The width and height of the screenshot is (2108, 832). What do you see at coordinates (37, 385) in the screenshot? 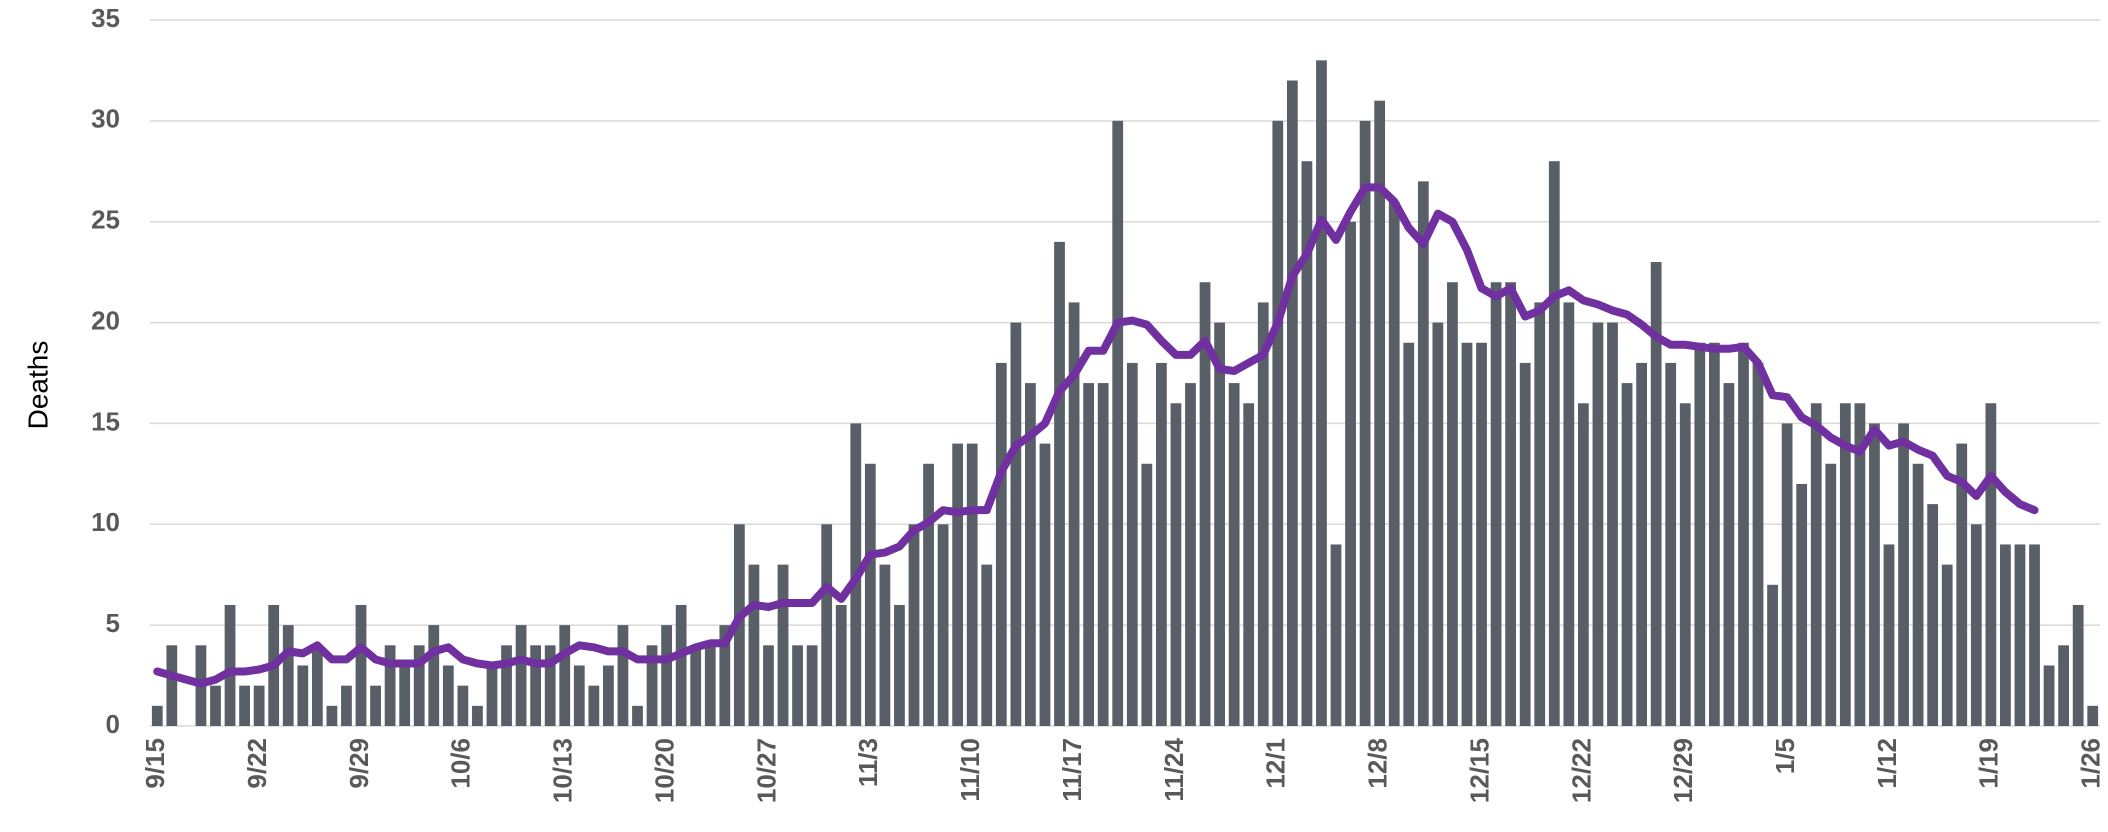
I see `y-axis-label: Deaths` at bounding box center [37, 385].